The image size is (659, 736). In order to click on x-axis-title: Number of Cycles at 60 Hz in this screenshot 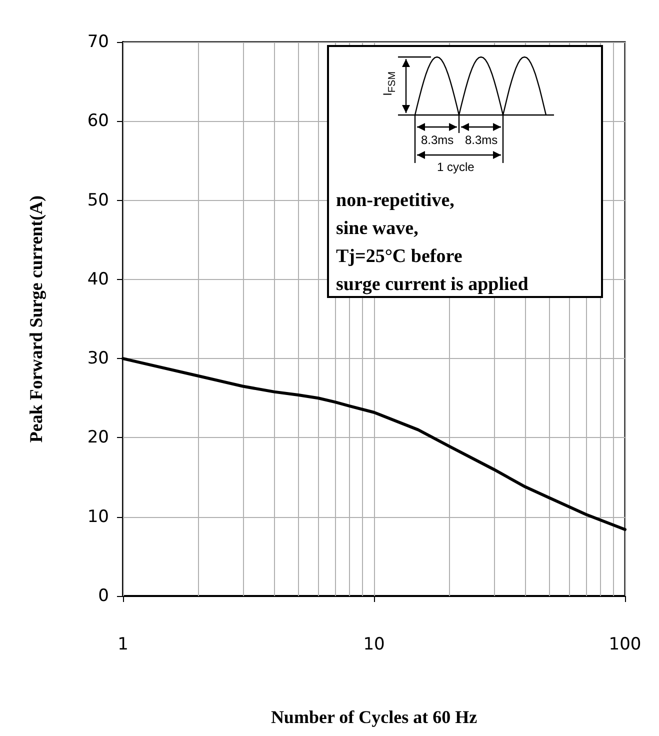, I will do `click(374, 717)`.